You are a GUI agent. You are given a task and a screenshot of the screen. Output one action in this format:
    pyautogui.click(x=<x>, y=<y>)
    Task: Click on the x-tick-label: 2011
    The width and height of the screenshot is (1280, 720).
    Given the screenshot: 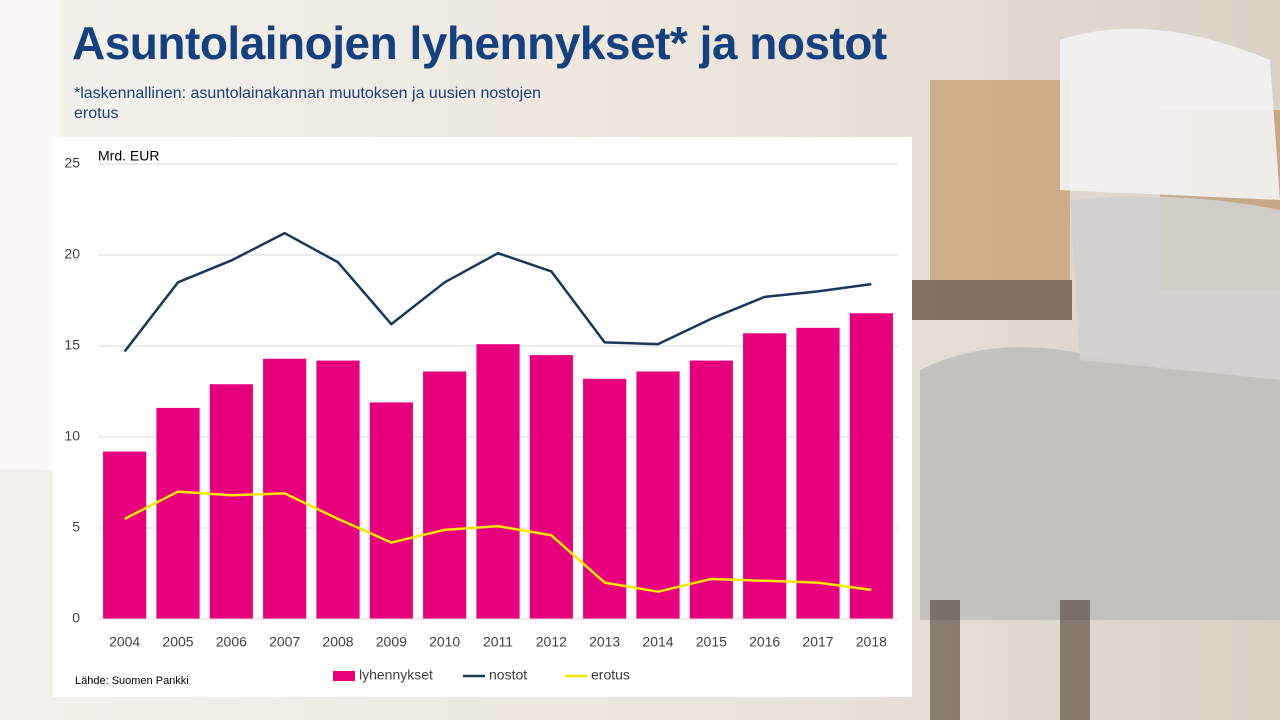 What is the action you would take?
    pyautogui.click(x=498, y=642)
    